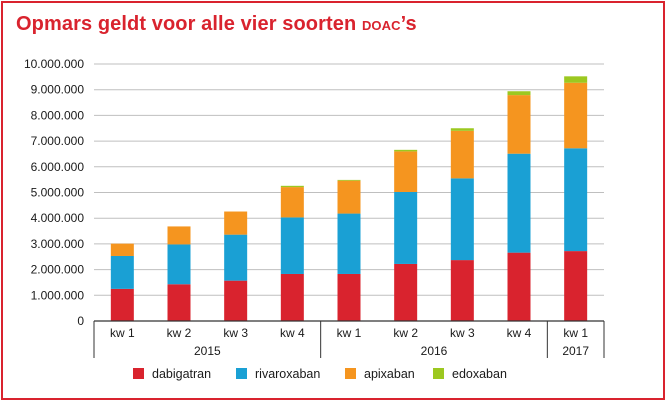 The width and height of the screenshot is (669, 404). I want to click on legend-swatch-rivaroxaban, so click(241, 373).